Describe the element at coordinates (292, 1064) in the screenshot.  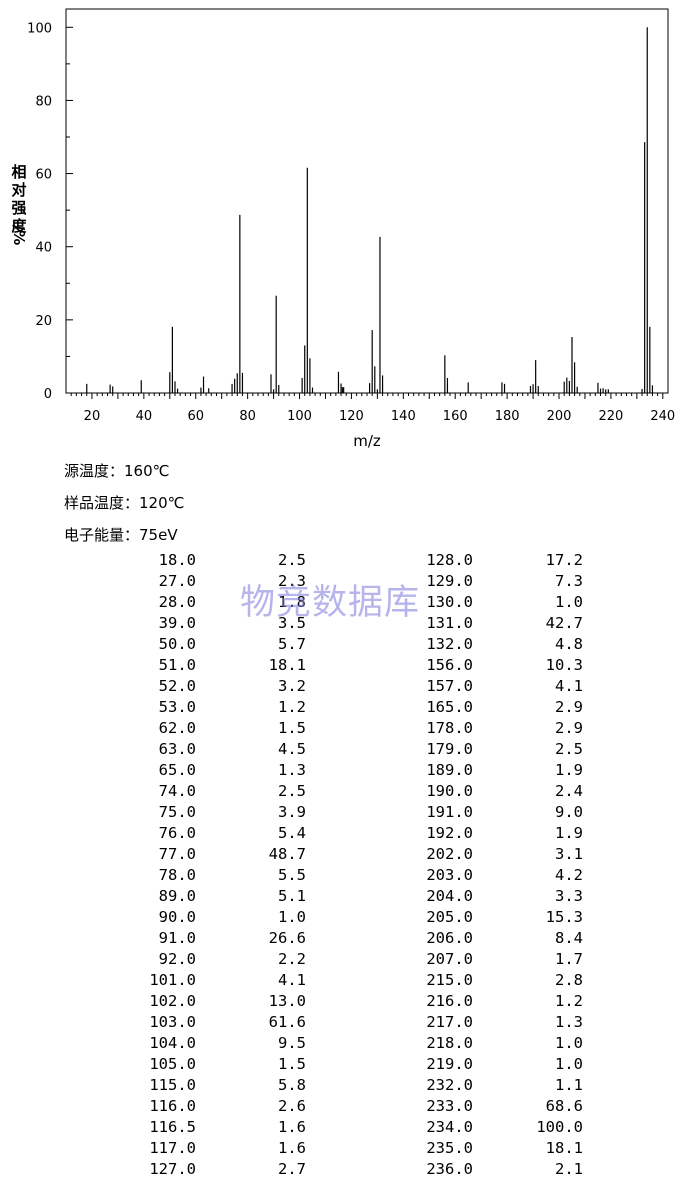
I see `intensity-value: 1.5` at that location.